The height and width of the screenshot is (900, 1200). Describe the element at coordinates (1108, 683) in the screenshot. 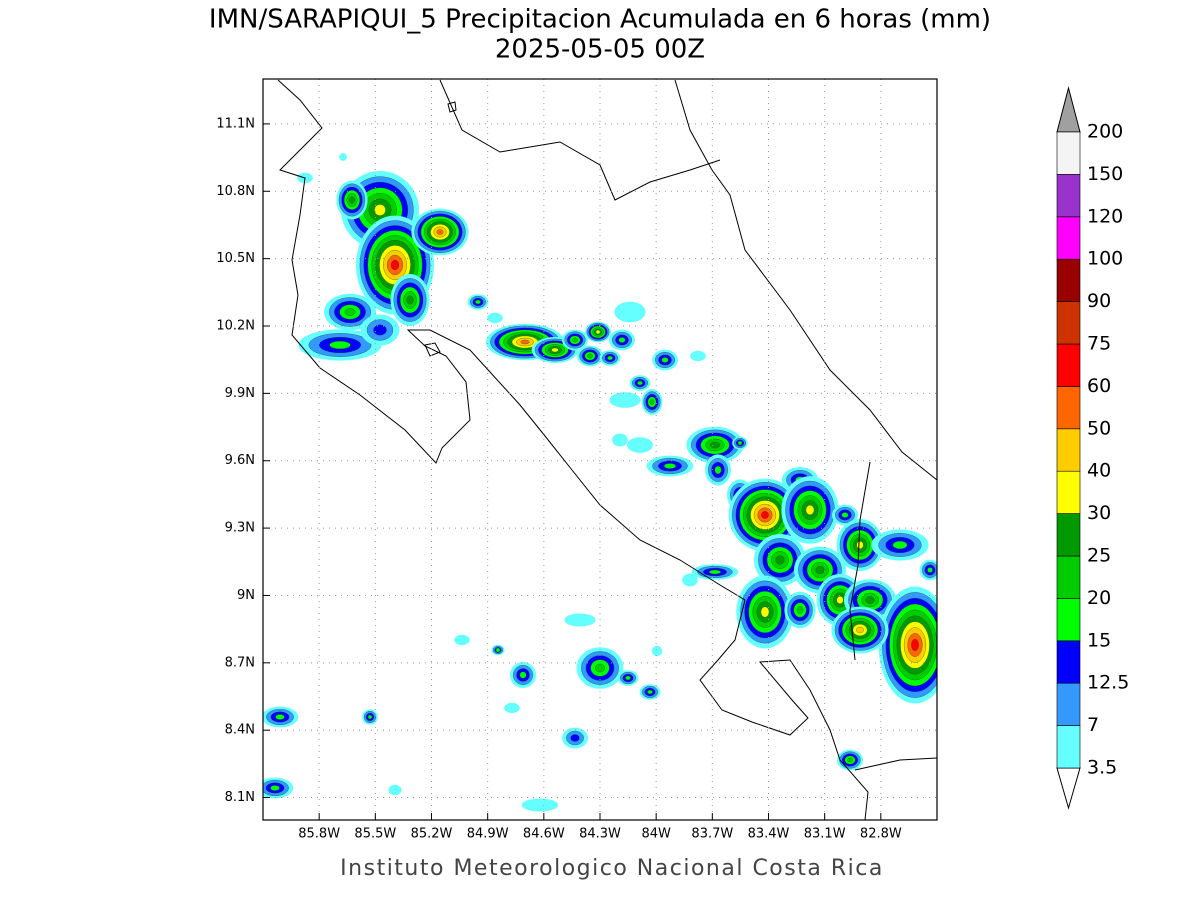

I see `colorbar-label: 12.5` at that location.